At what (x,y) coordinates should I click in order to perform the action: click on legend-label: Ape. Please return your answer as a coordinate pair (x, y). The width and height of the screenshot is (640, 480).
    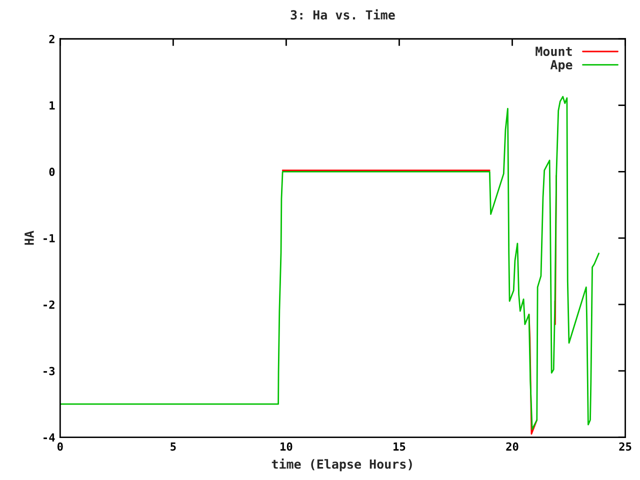
    Looking at the image, I should click on (561, 66).